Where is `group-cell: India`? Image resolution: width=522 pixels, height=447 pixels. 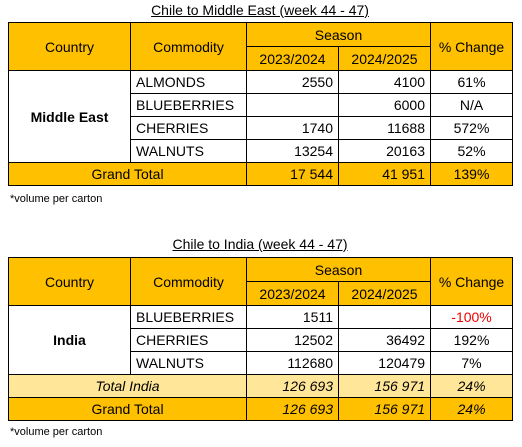 group-cell: India is located at coordinates (69, 340).